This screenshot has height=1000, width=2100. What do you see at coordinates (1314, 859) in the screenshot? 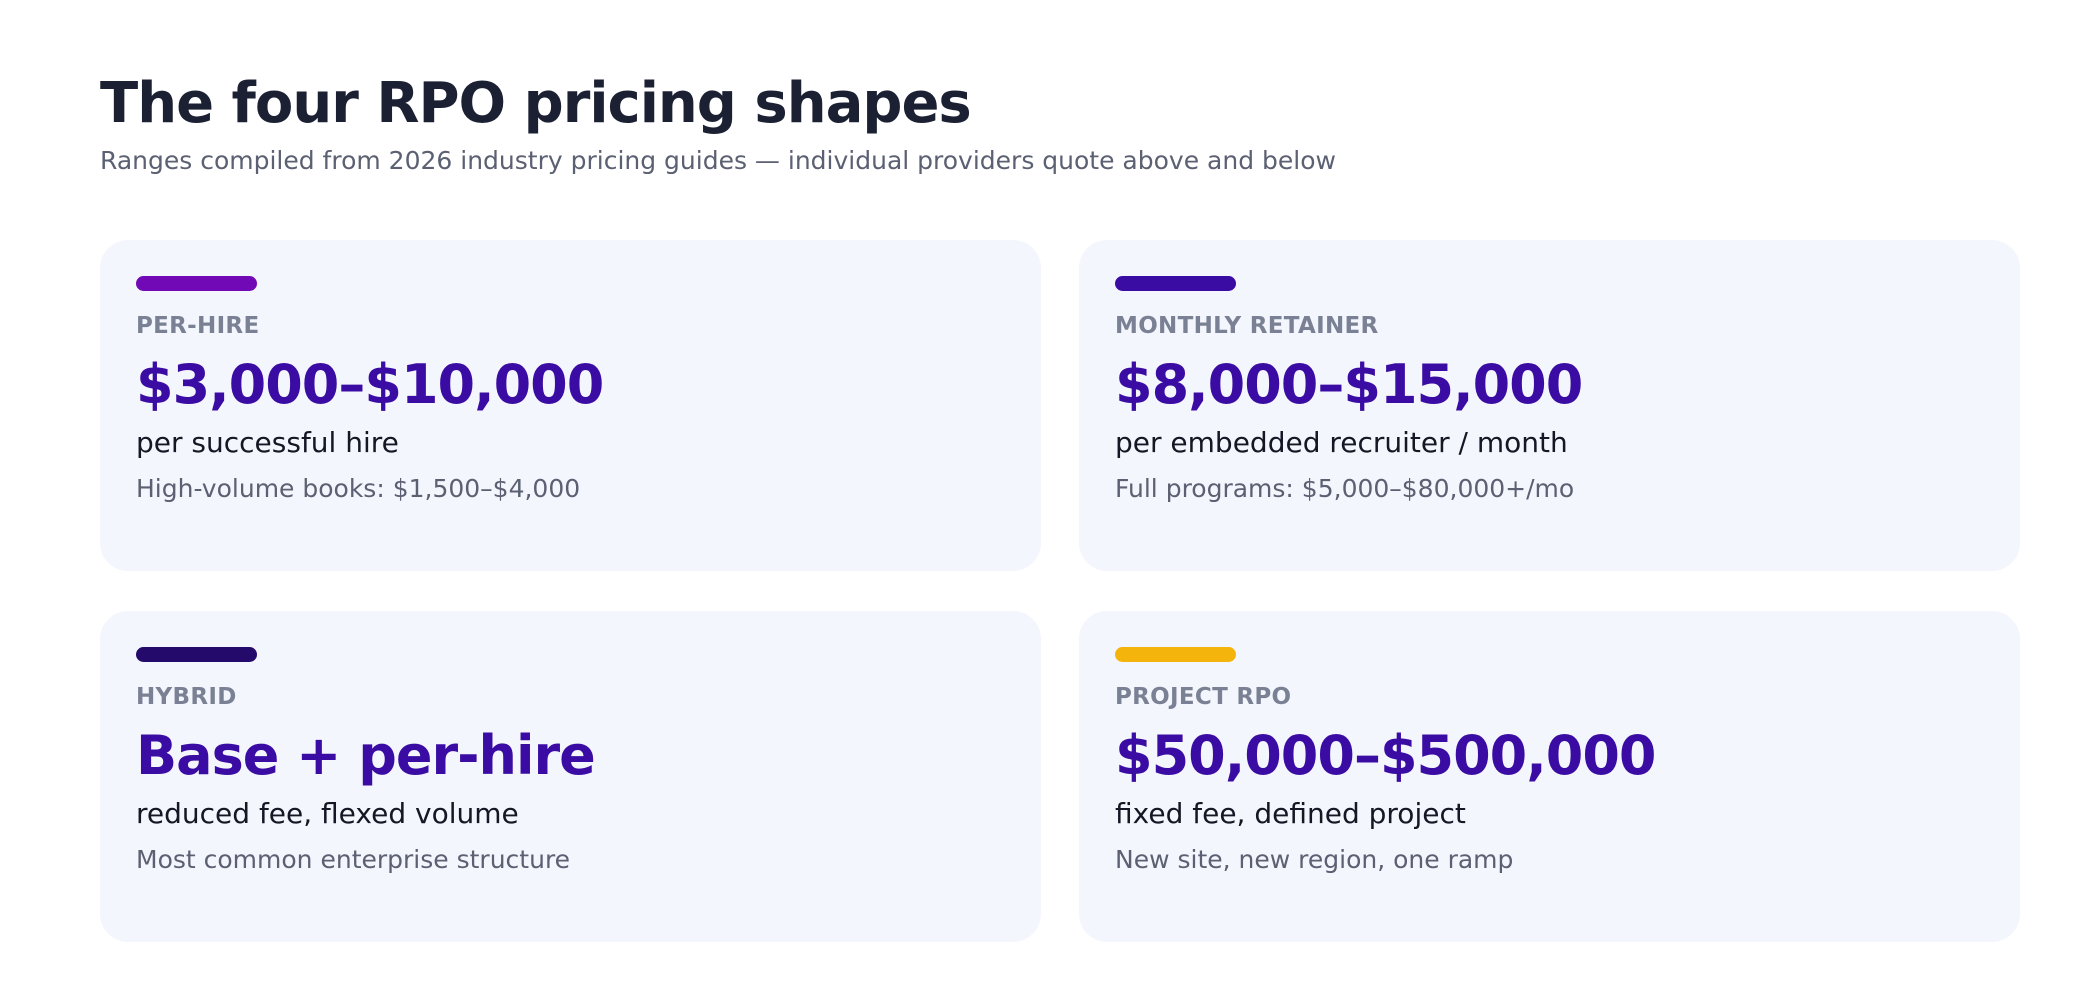
I see `card-note: New site, new region, one ramp` at bounding box center [1314, 859].